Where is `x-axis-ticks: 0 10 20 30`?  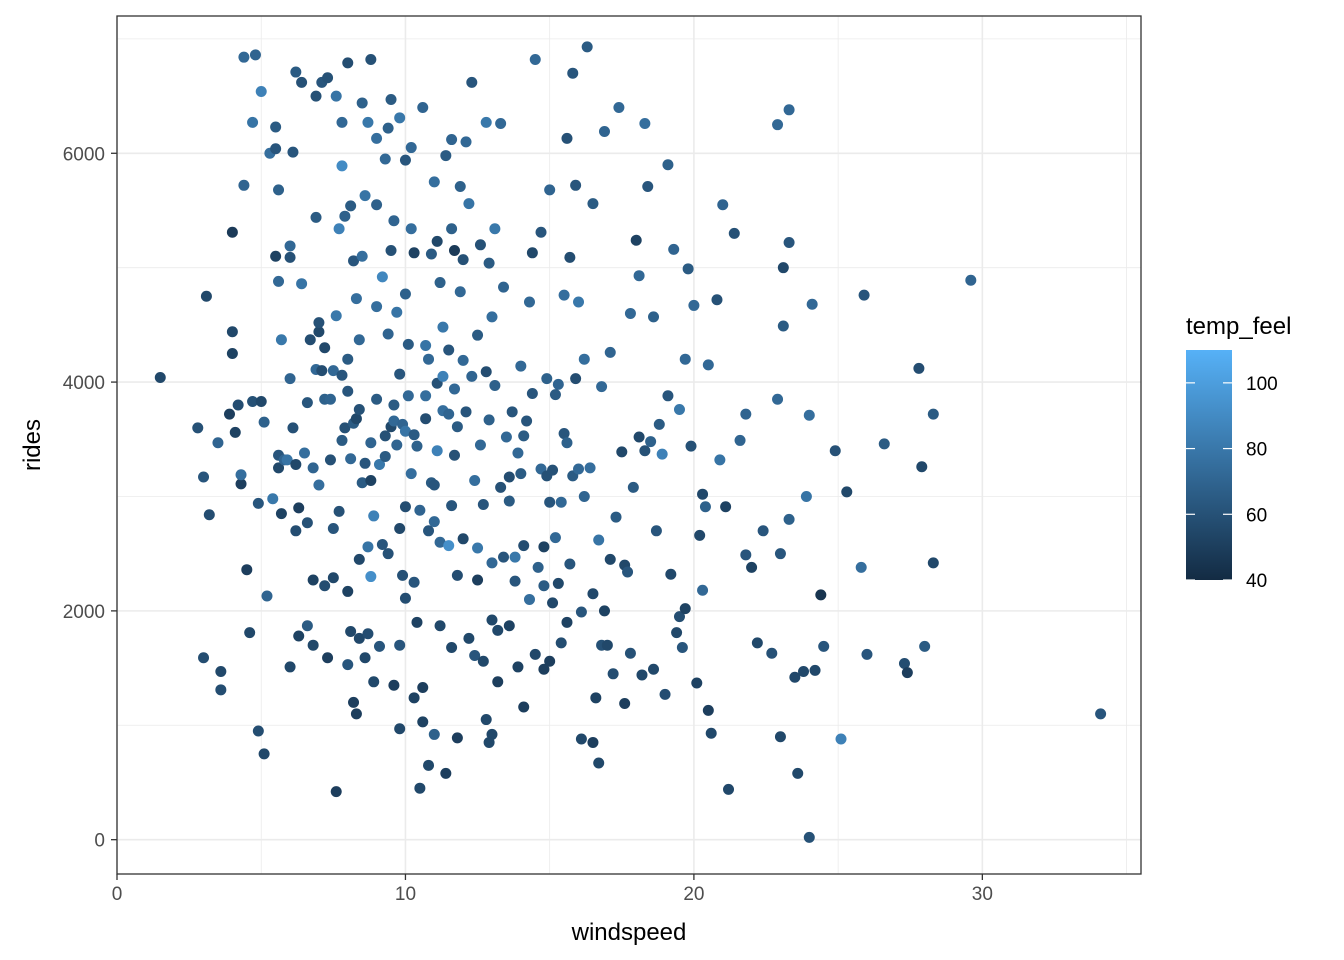 x-axis-ticks: 0 10 20 30 is located at coordinates (552, 889).